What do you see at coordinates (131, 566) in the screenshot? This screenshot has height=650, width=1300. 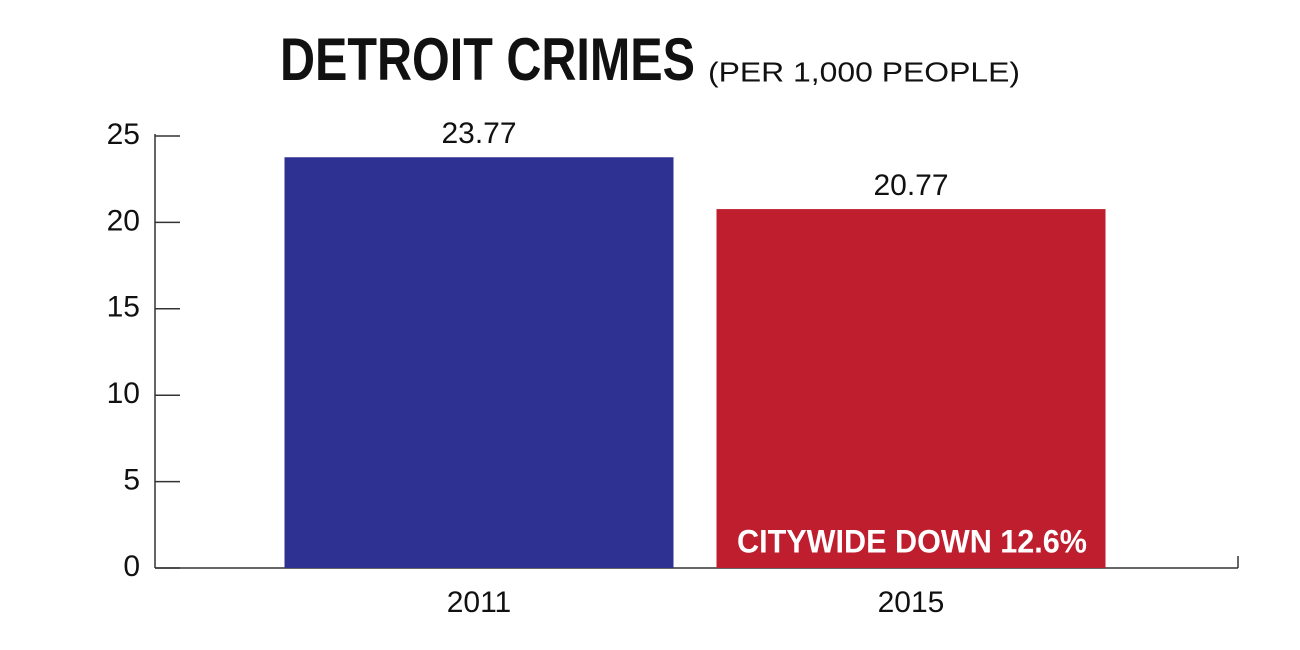 I see `y-tick-label: 0` at bounding box center [131, 566].